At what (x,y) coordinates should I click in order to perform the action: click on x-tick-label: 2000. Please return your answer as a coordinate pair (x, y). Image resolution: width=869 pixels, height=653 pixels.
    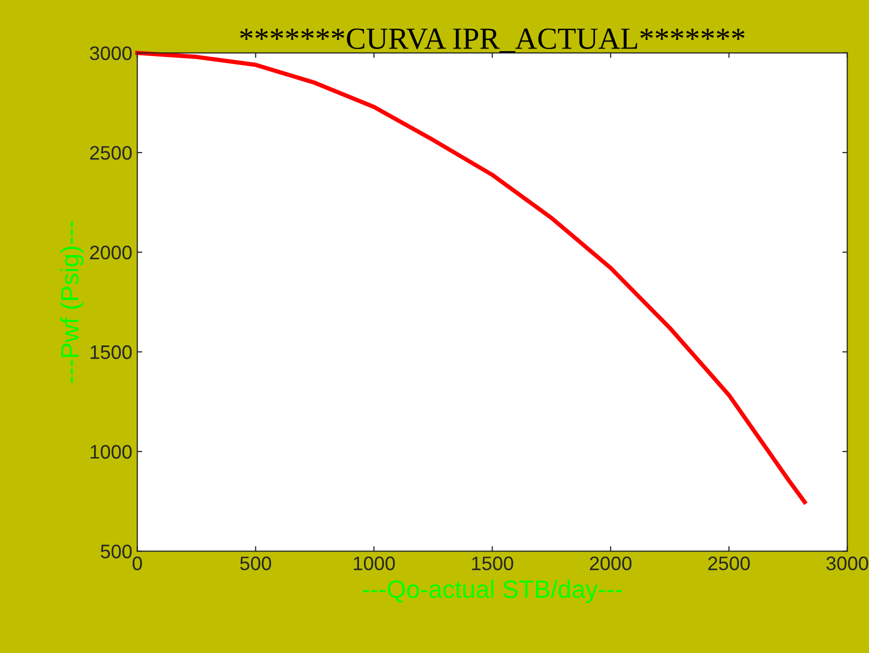
    Looking at the image, I should click on (611, 563).